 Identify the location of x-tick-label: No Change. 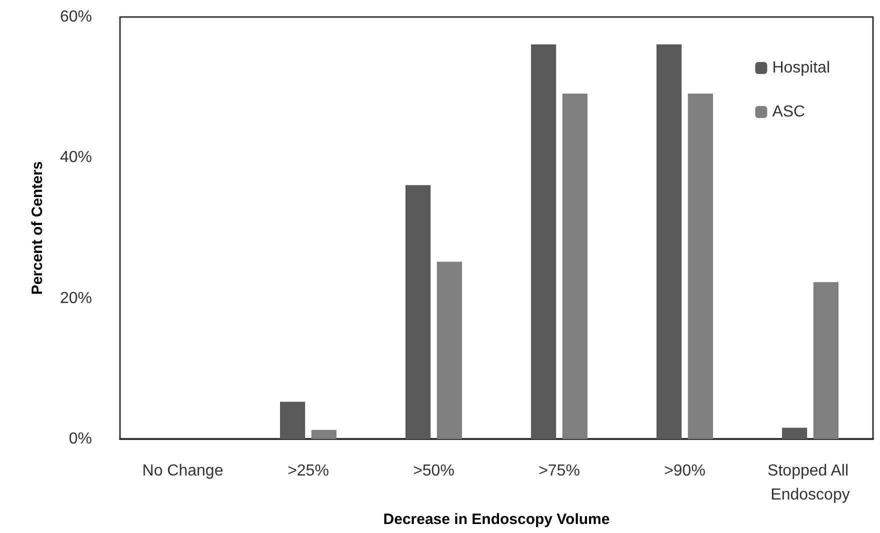
(183, 471).